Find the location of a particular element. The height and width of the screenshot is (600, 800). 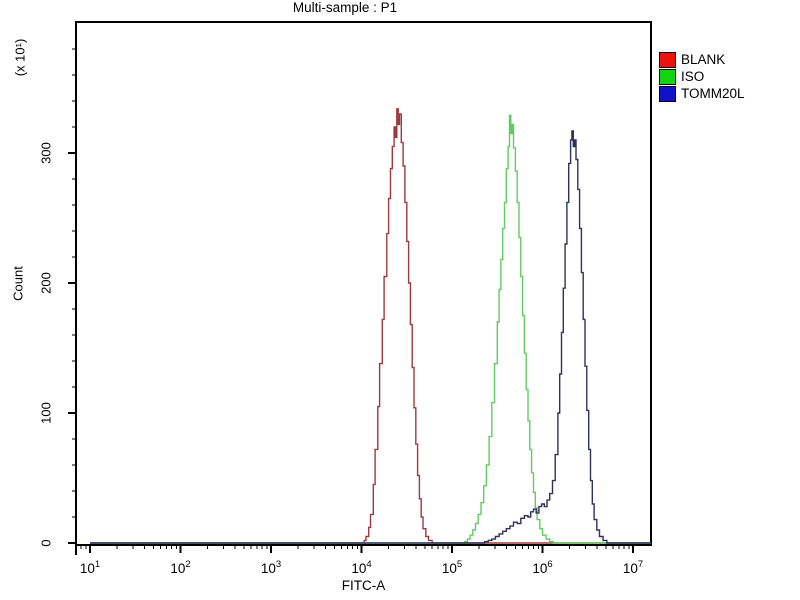

legend-row-iso: ISO is located at coordinates (702, 76).